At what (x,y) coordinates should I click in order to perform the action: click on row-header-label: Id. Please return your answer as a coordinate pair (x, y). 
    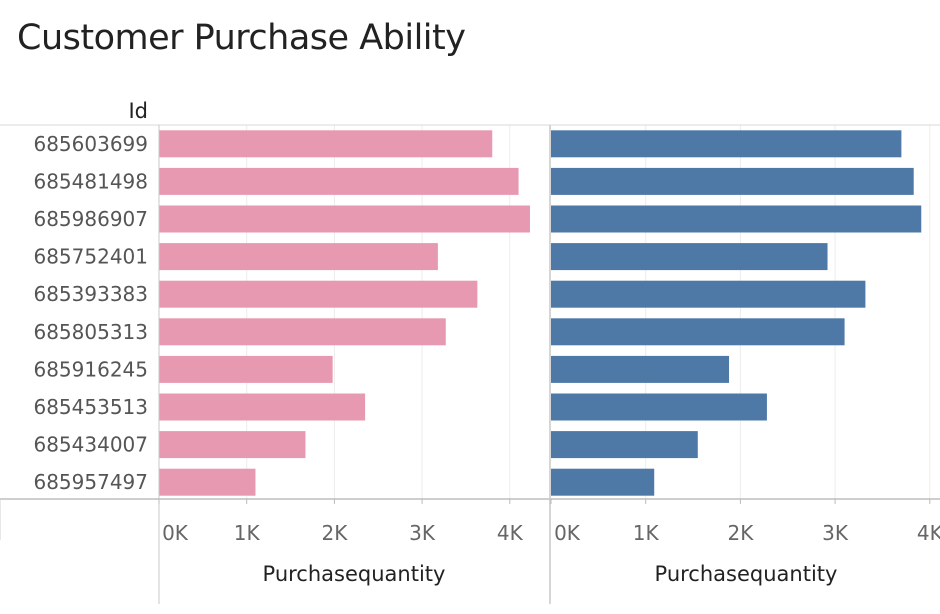
    Looking at the image, I should click on (138, 111).